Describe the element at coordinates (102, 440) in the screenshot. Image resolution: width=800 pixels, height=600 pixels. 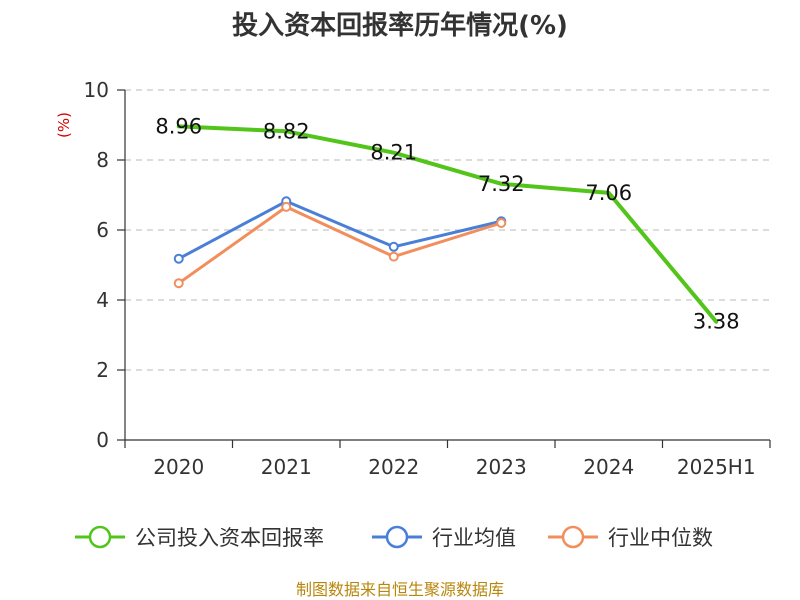
I see `y-tick-label: 0` at that location.